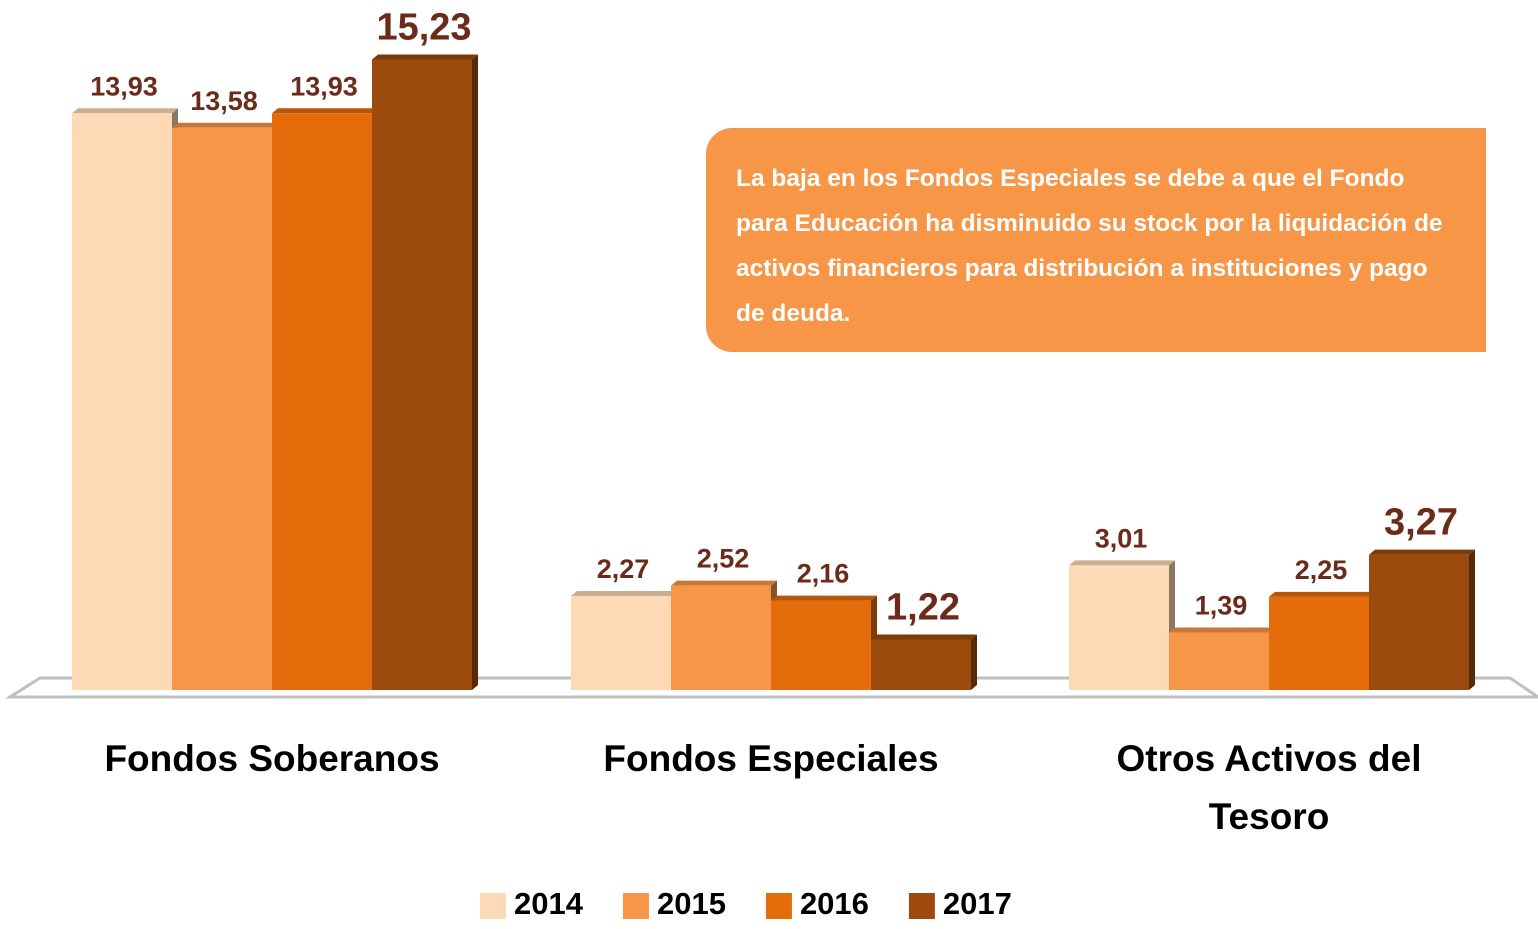 The image size is (1538, 929). I want to click on x-tick-label: Fondos Especiales, so click(771, 758).